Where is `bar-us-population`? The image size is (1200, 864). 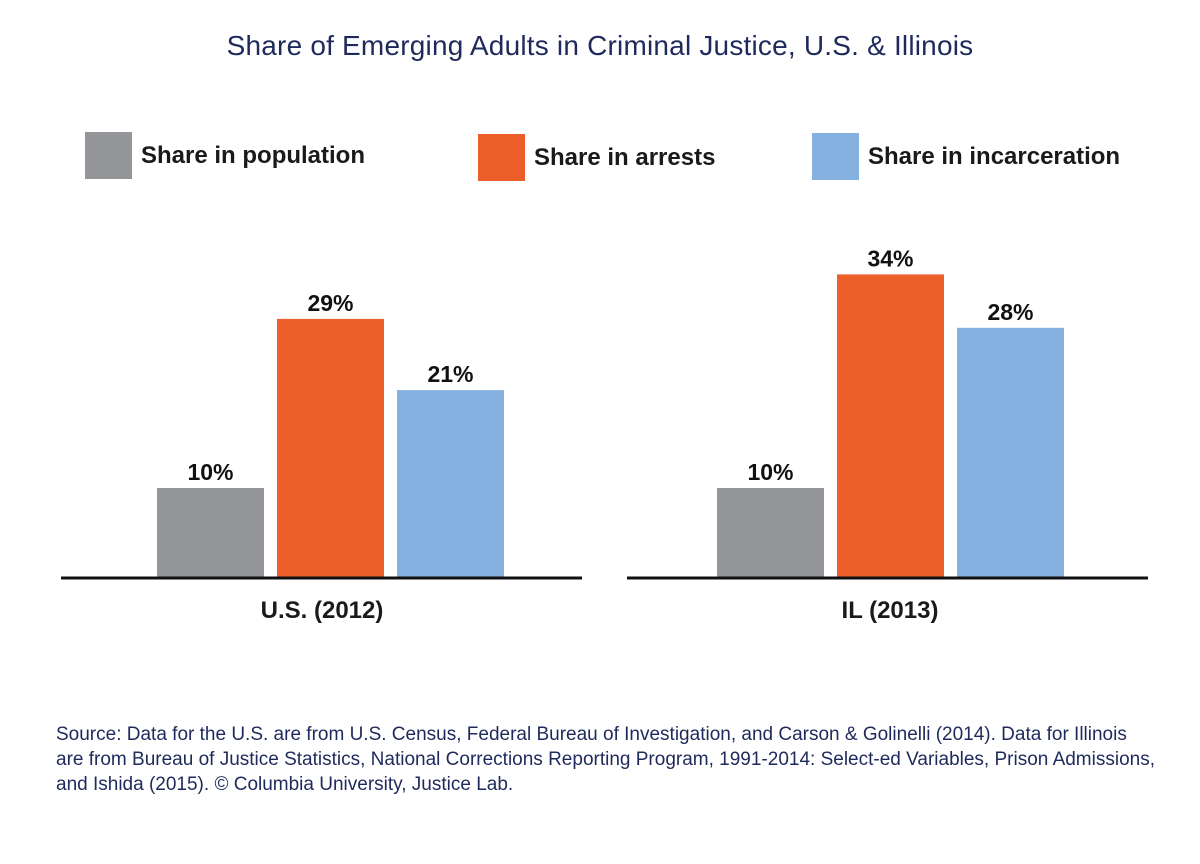
bar-us-population is located at coordinates (210, 532).